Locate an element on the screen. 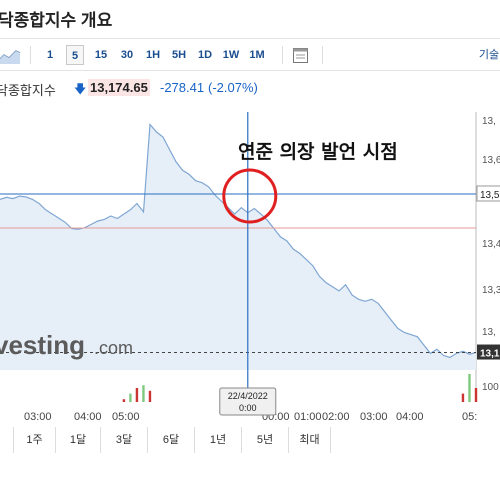 The image size is (500, 500). range-button: 3달 is located at coordinates (124, 440).